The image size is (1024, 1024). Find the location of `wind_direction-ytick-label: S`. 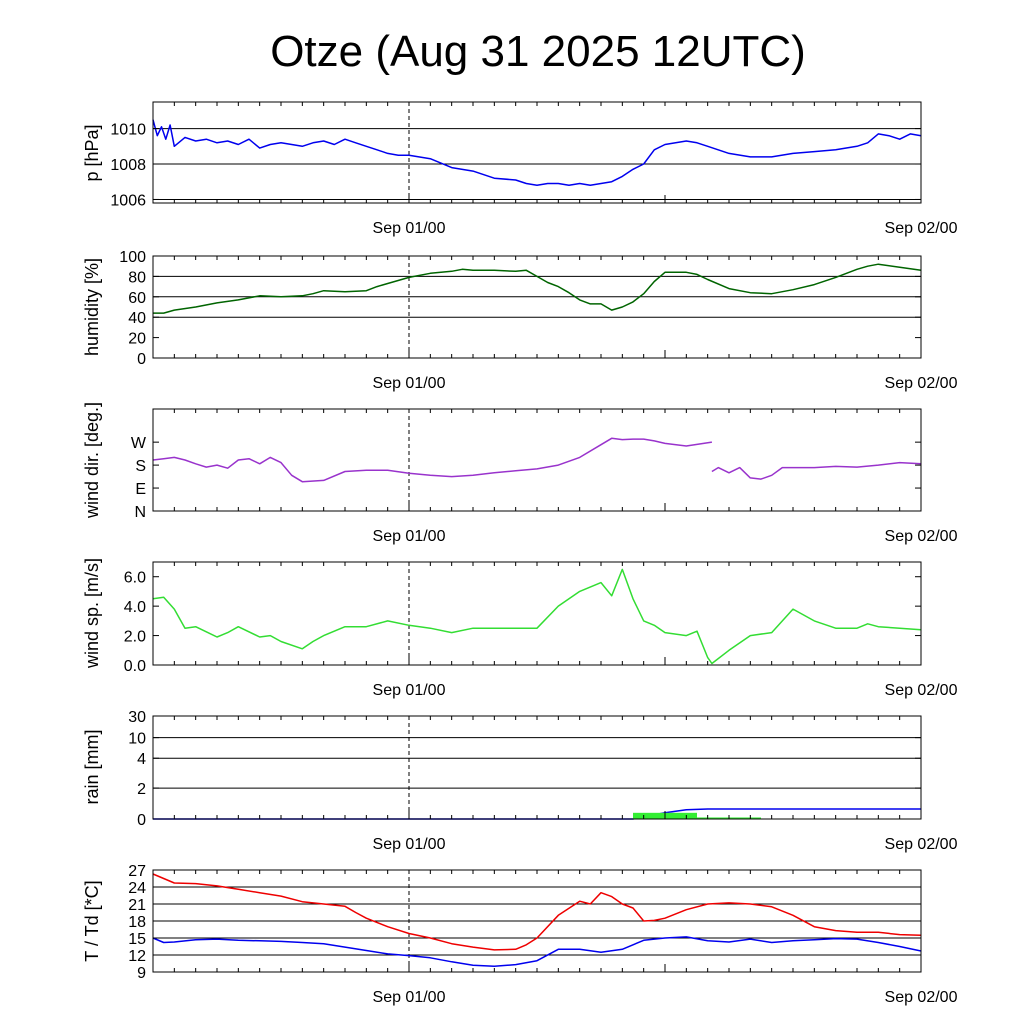

wind_direction-ytick-label: S is located at coordinates (140, 466).